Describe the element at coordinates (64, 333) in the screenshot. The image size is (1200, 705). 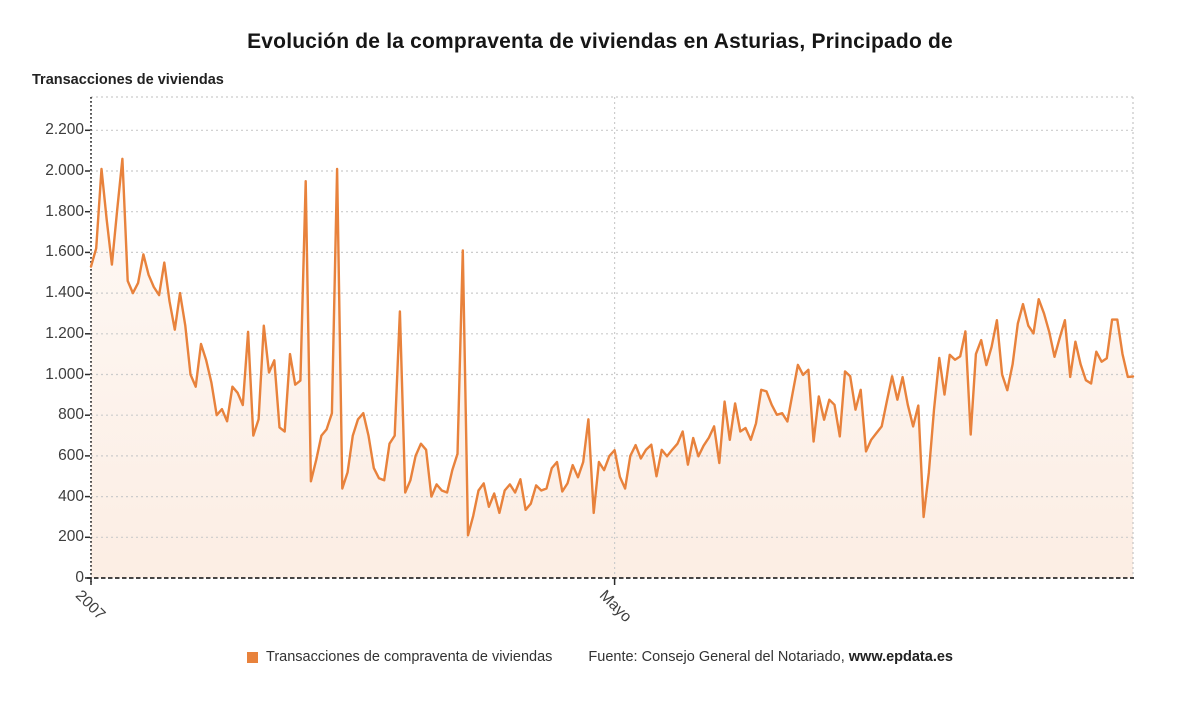
I see `y-tick-label: 1.200` at that location.